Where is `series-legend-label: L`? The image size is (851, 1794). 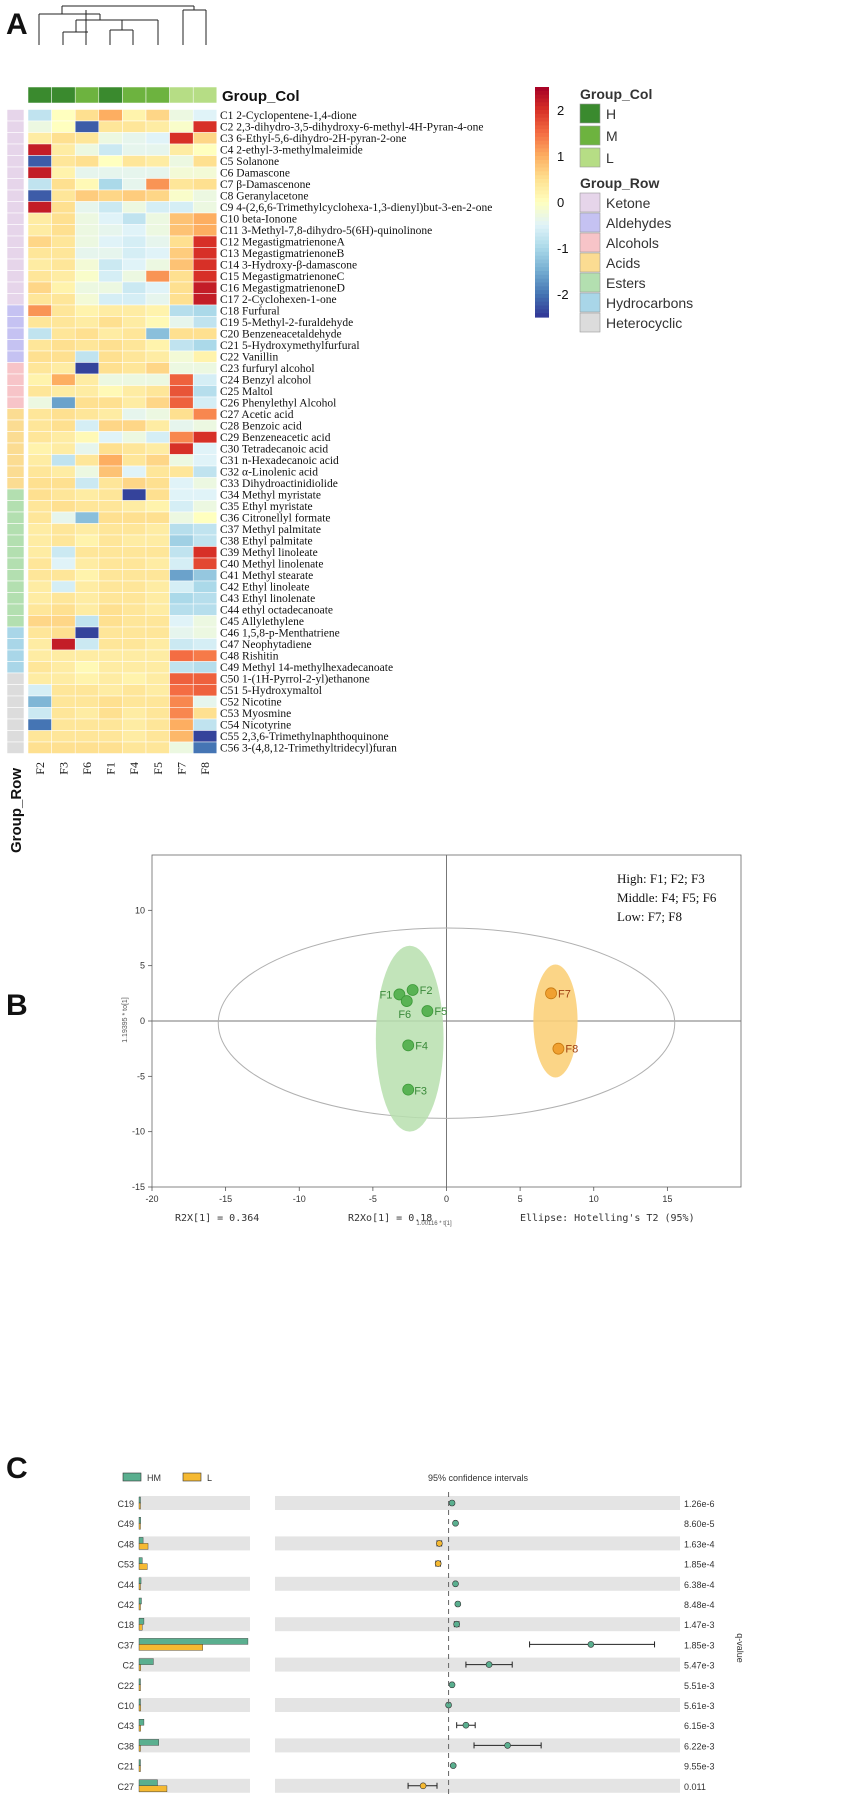
series-legend-label: L is located at coordinates (209, 1478).